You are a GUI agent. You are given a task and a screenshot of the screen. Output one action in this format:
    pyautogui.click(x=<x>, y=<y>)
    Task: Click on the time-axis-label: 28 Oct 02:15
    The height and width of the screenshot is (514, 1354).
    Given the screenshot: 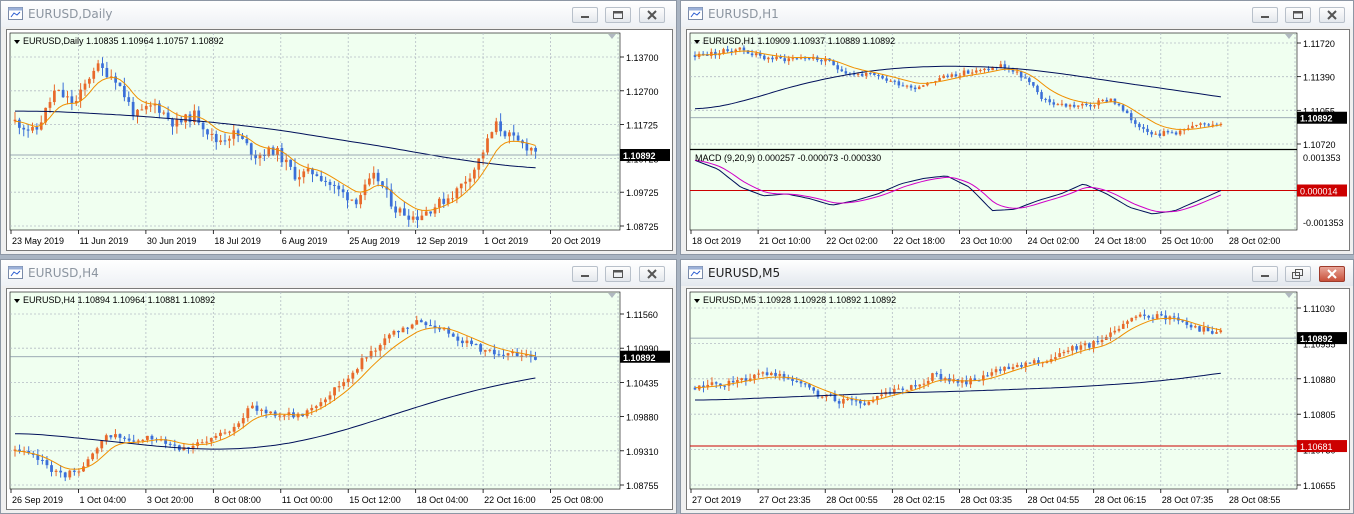 What is the action you would take?
    pyautogui.click(x=919, y=500)
    